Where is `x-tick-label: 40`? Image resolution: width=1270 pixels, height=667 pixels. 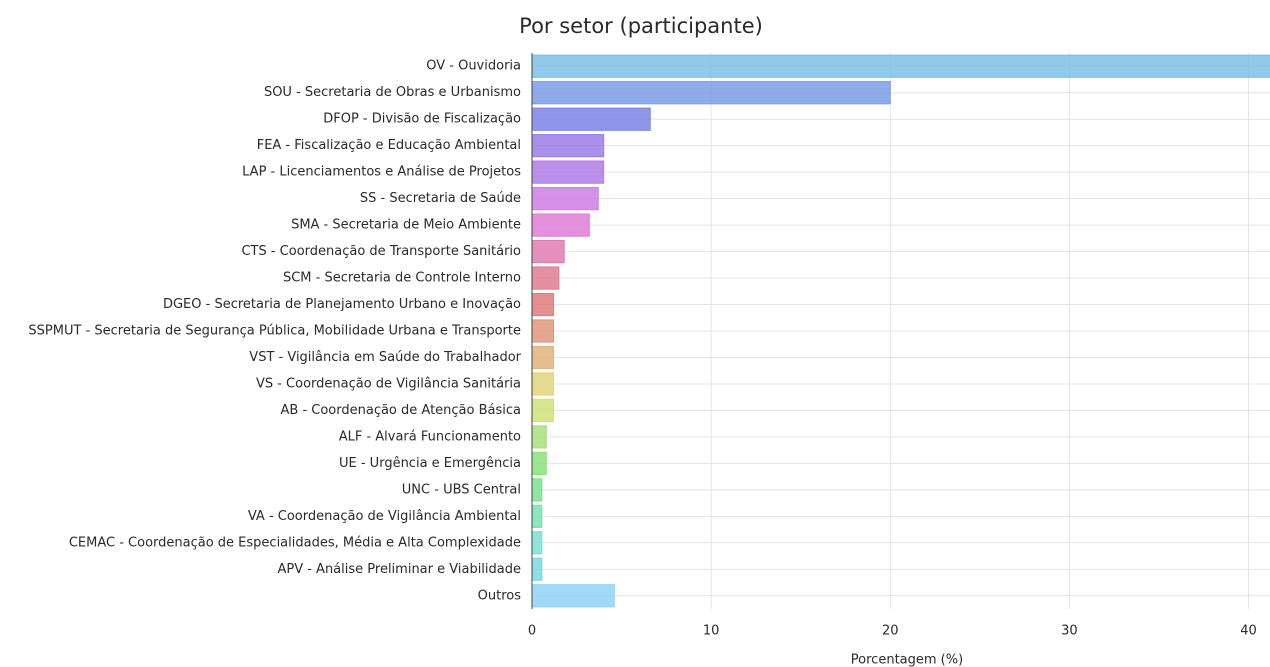 x-tick-label: 40 is located at coordinates (1248, 631).